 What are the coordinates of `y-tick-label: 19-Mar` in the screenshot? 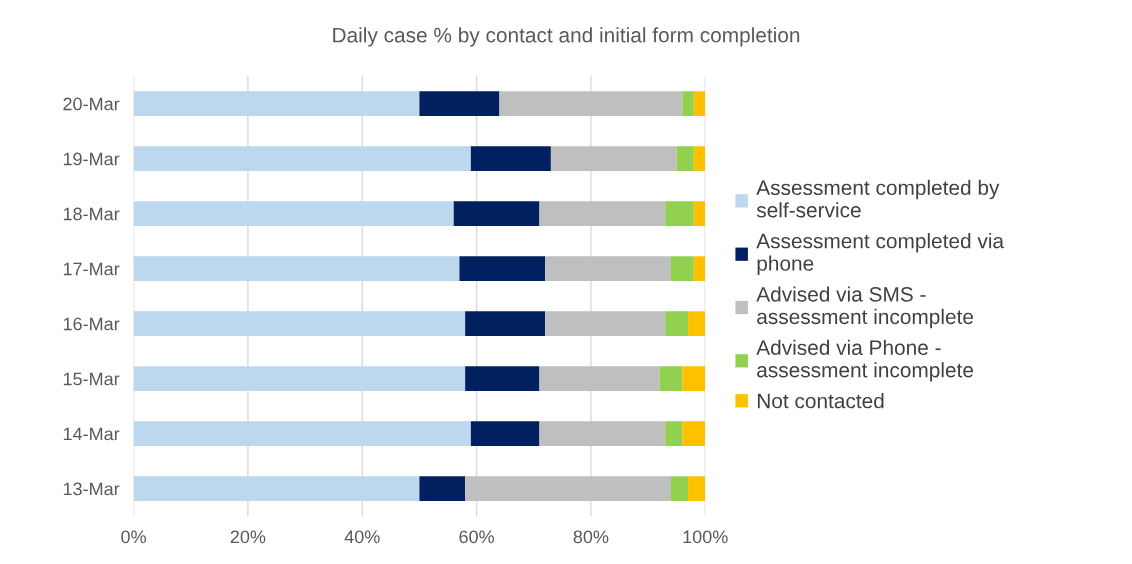 It's located at (91, 159).